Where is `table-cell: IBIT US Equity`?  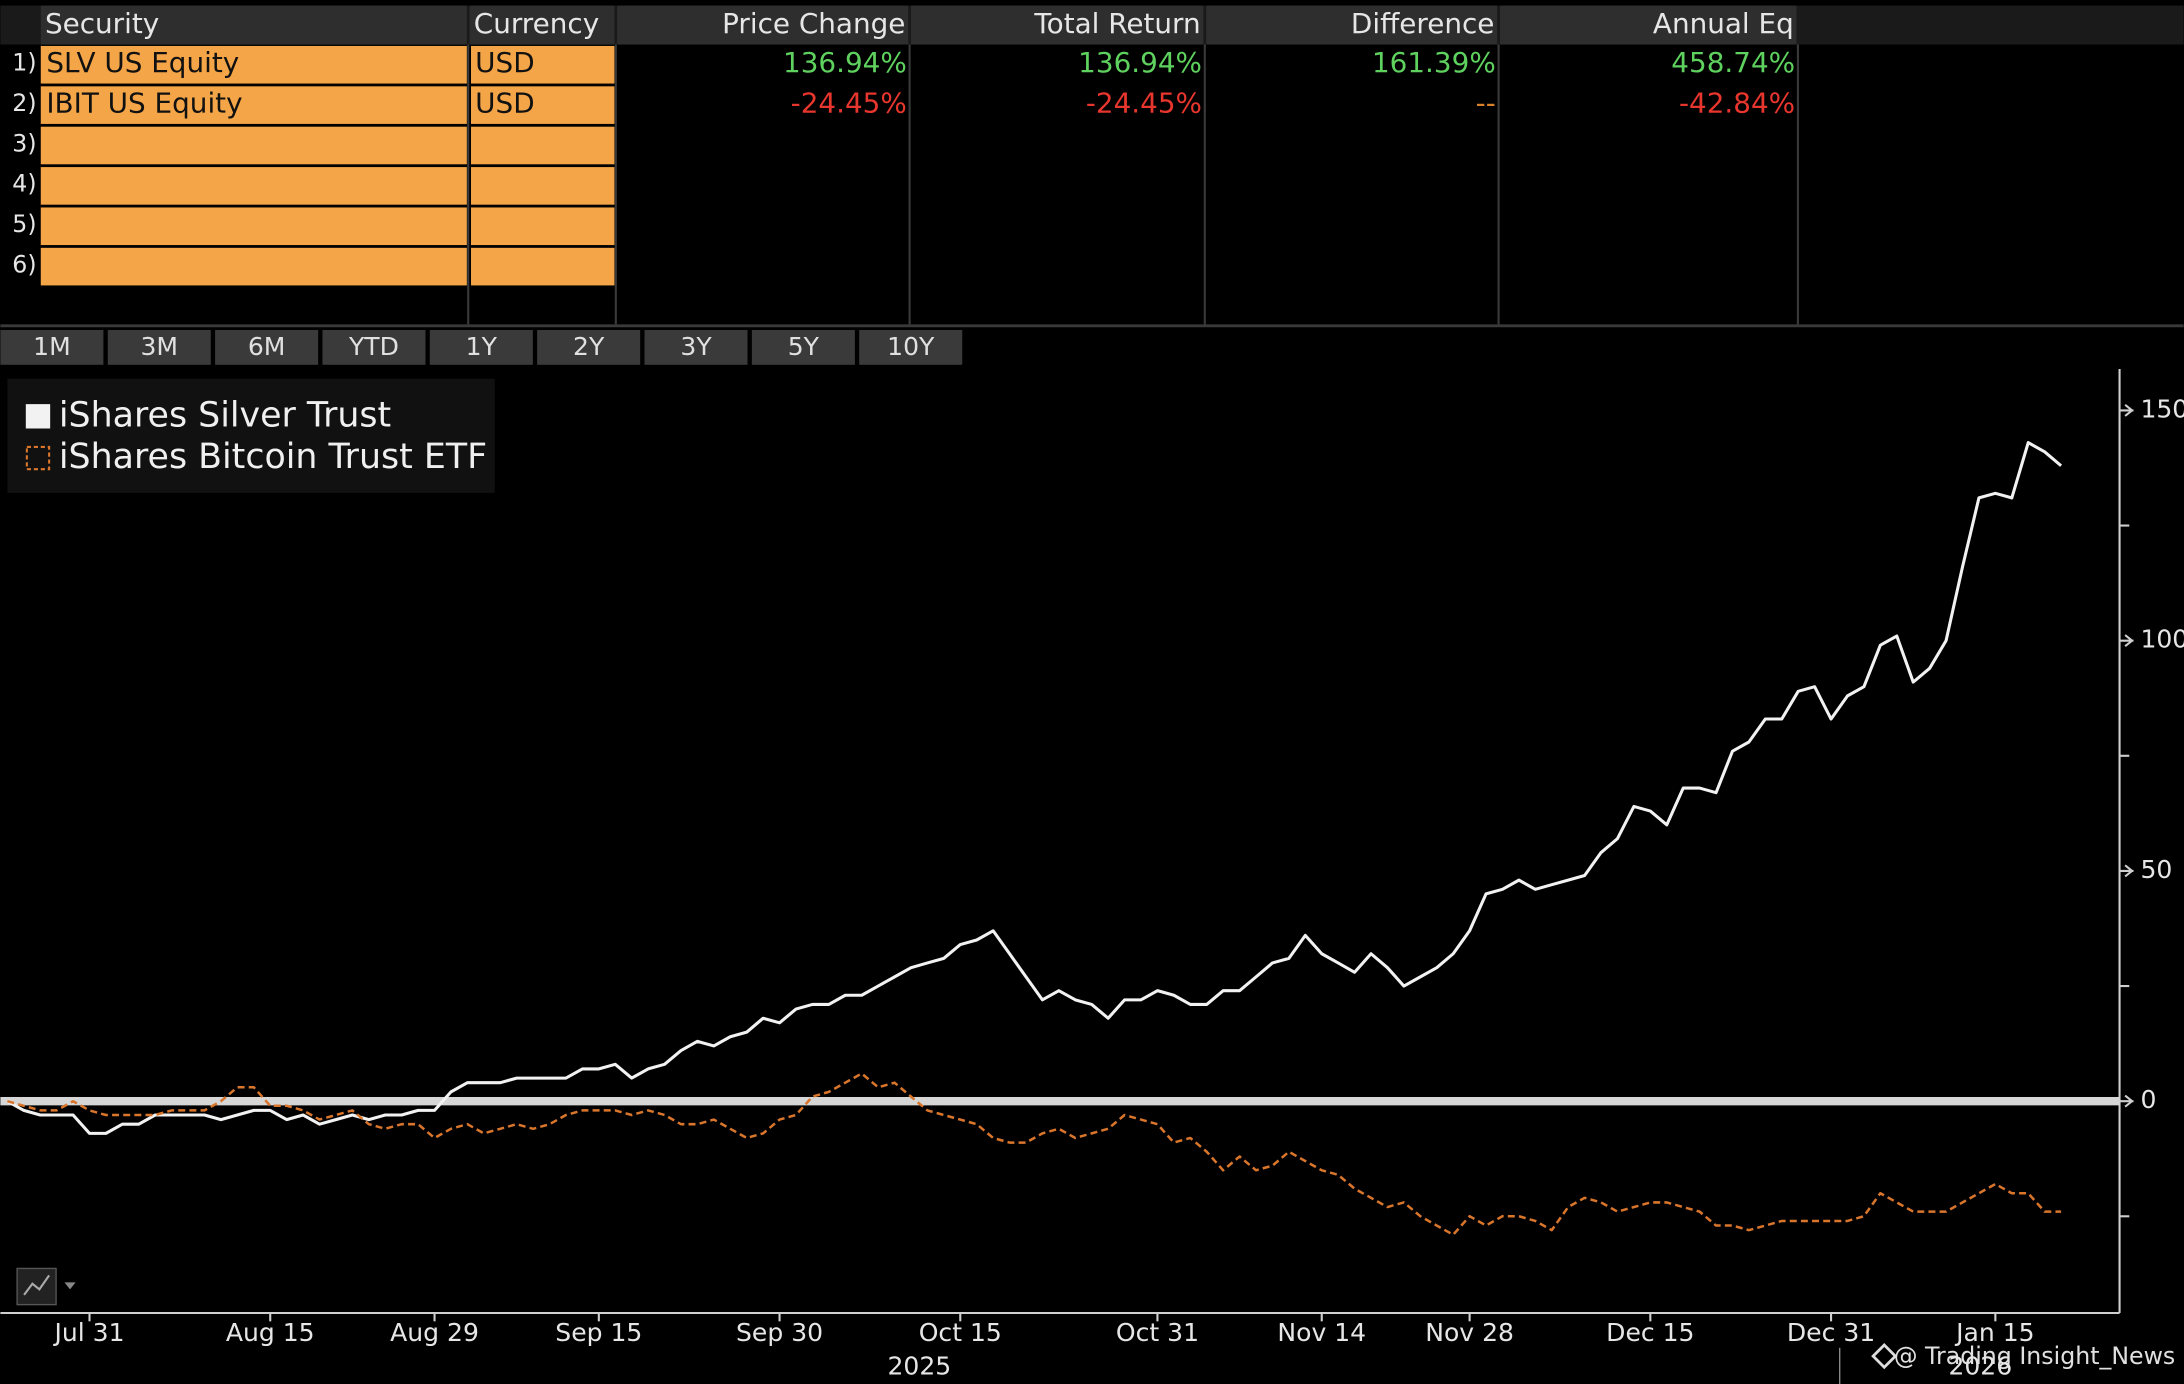
table-cell: IBIT US Equity is located at coordinates (144, 102).